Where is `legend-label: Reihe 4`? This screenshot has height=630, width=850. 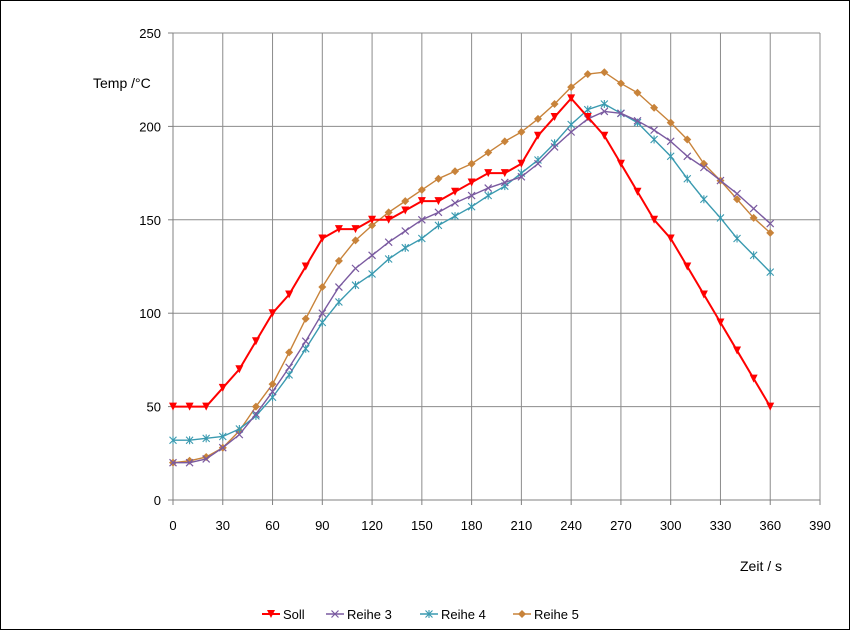 legend-label: Reihe 4 is located at coordinates (463, 614).